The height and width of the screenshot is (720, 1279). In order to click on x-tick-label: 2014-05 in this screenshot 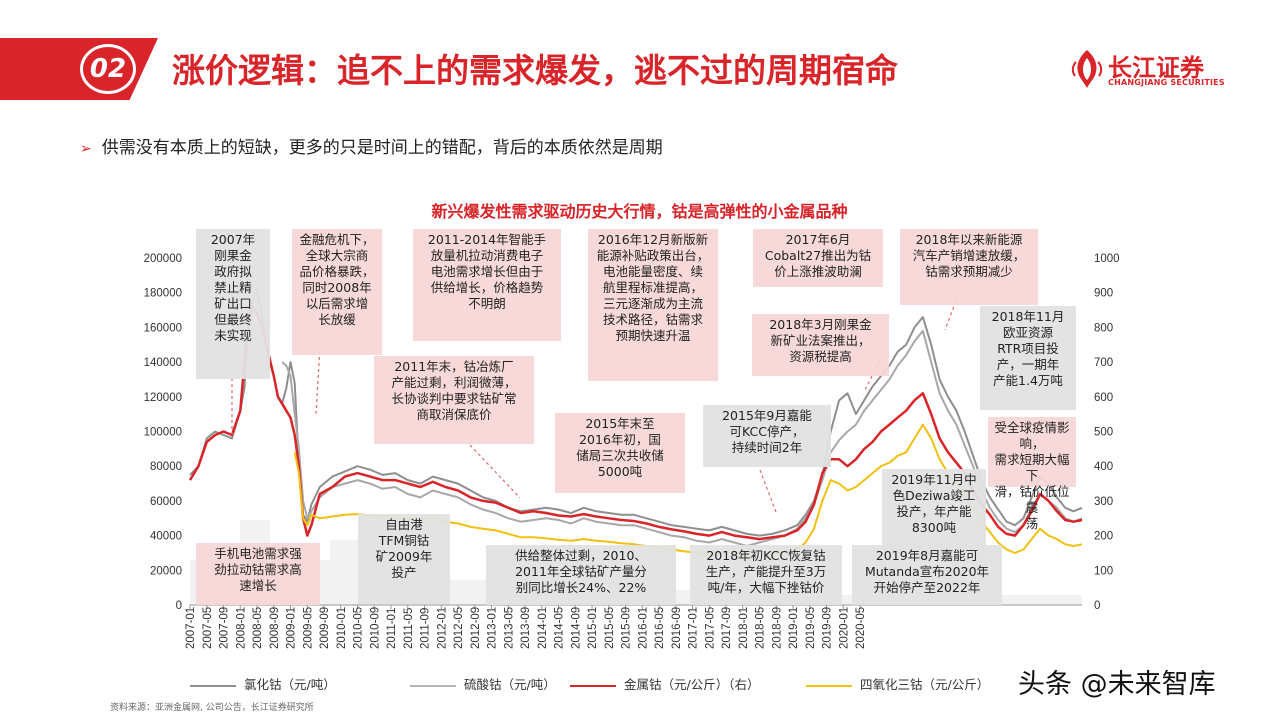, I will do `click(560, 628)`.